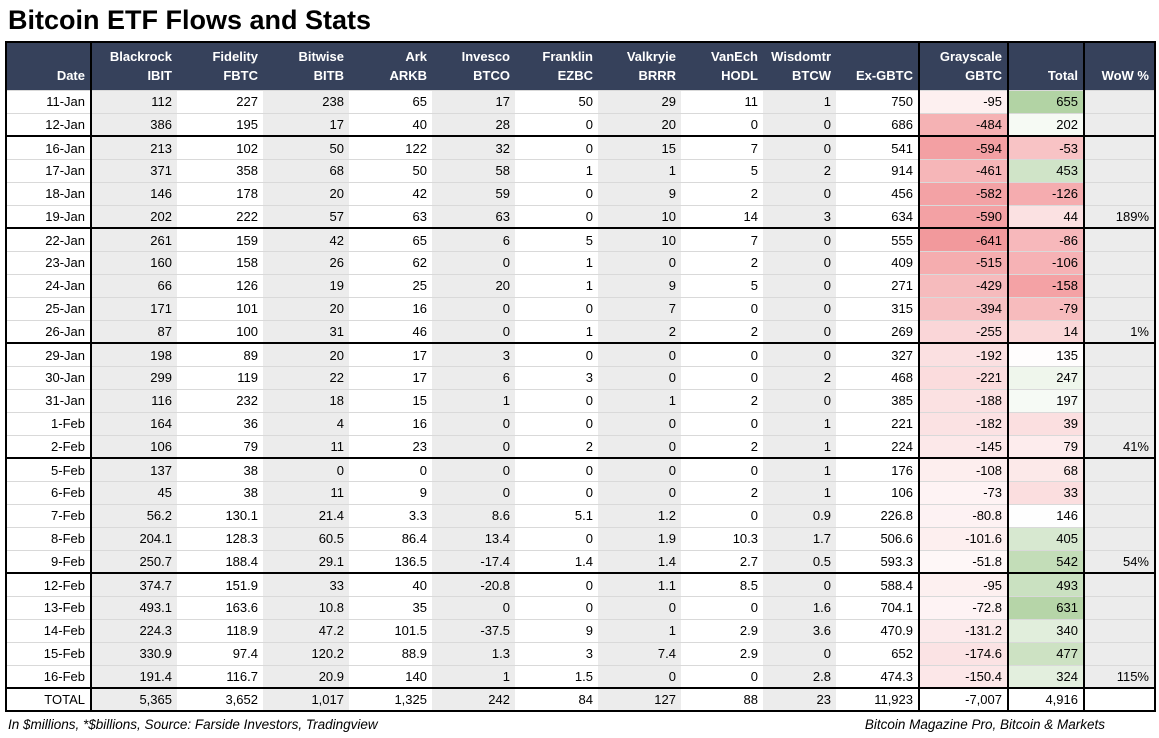 The height and width of the screenshot is (738, 1159). Describe the element at coordinates (799, 515) in the screenshot. I see `cell-btcw: 0.9` at that location.